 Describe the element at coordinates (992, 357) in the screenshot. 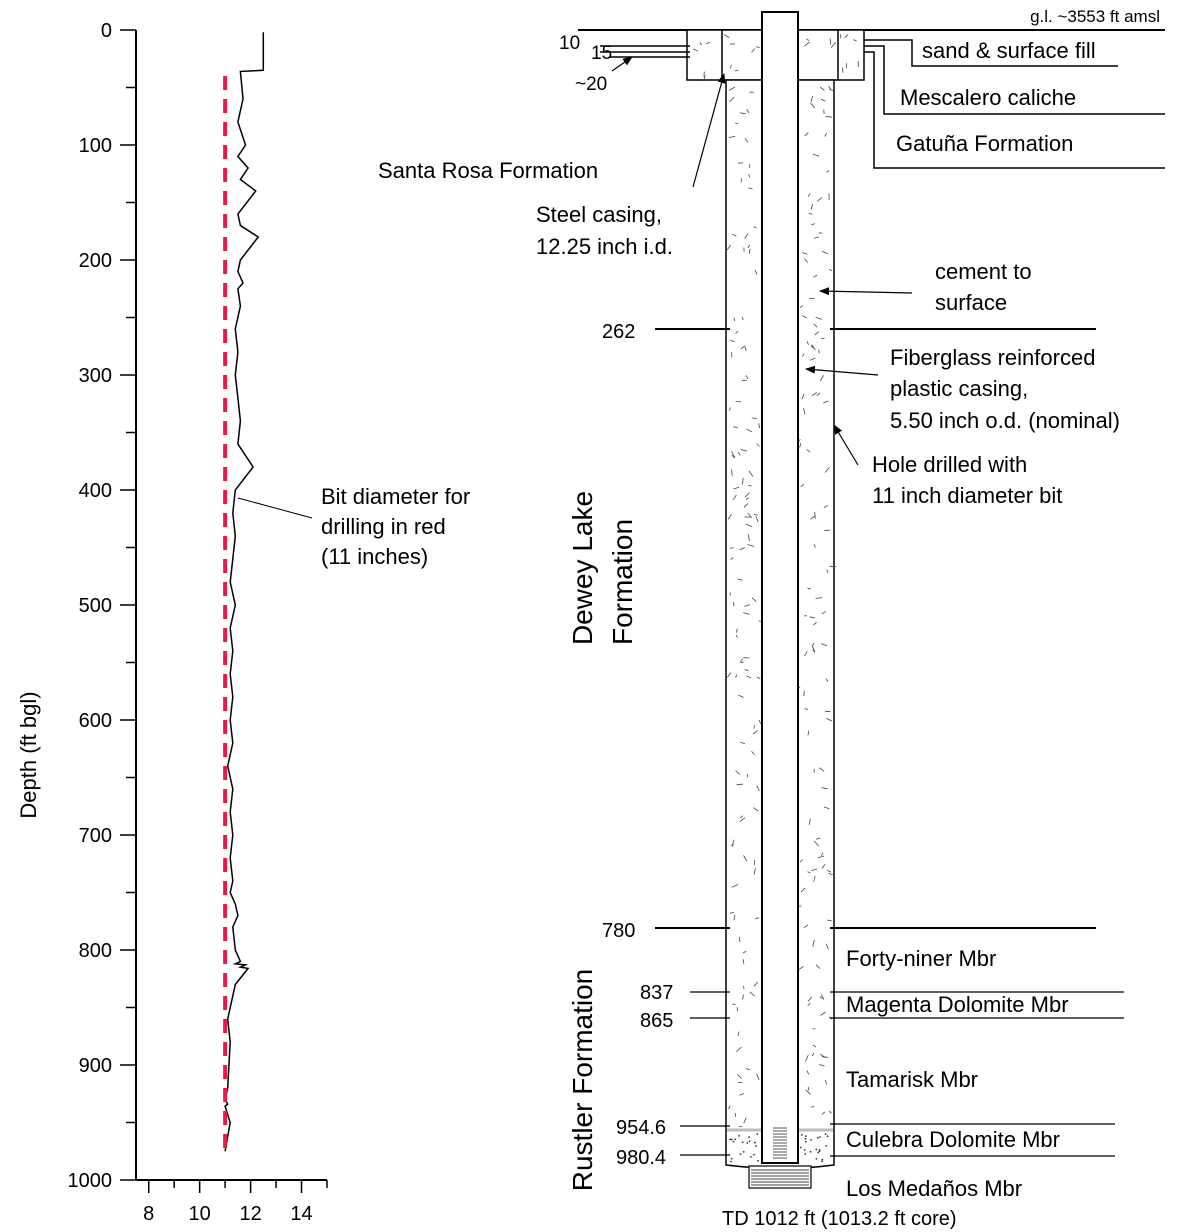

I see `frp-label-1: Fiberglass reinforced` at that location.